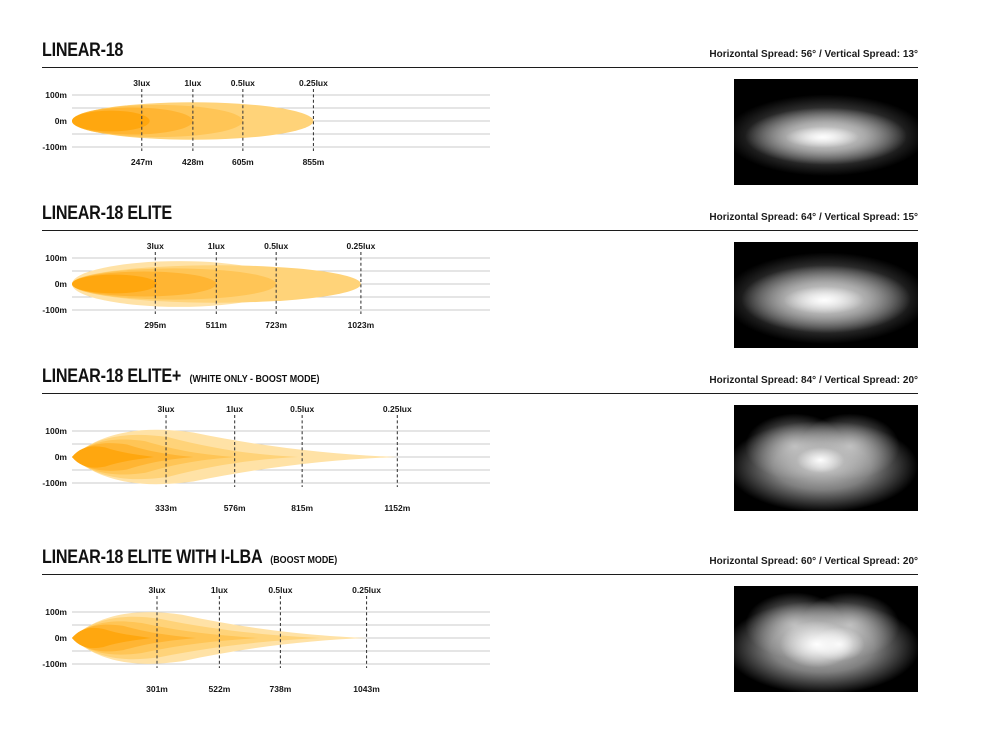 Image resolution: width=1000 pixels, height=750 pixels. Describe the element at coordinates (397, 508) in the screenshot. I see `svg-text: 1152m` at that location.